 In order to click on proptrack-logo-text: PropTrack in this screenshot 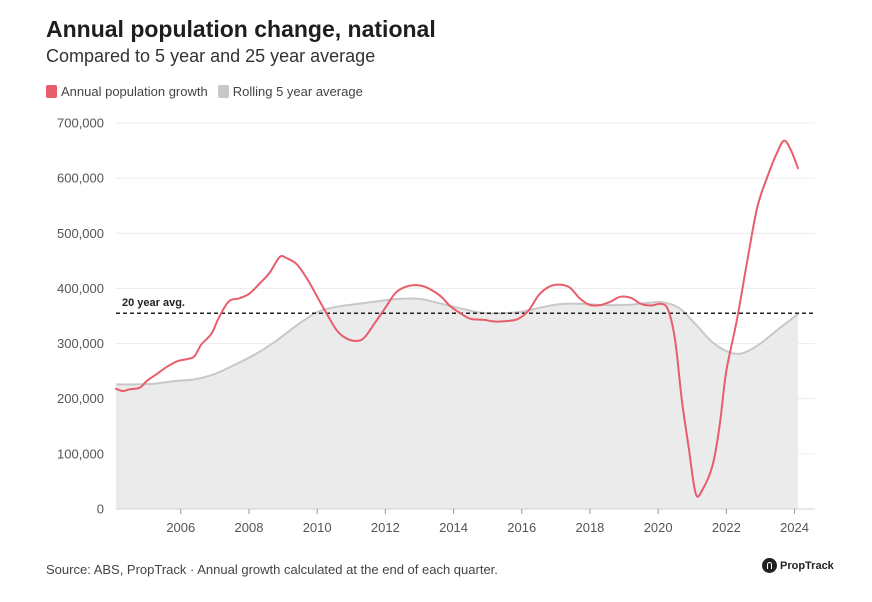, I will do `click(807, 565)`.